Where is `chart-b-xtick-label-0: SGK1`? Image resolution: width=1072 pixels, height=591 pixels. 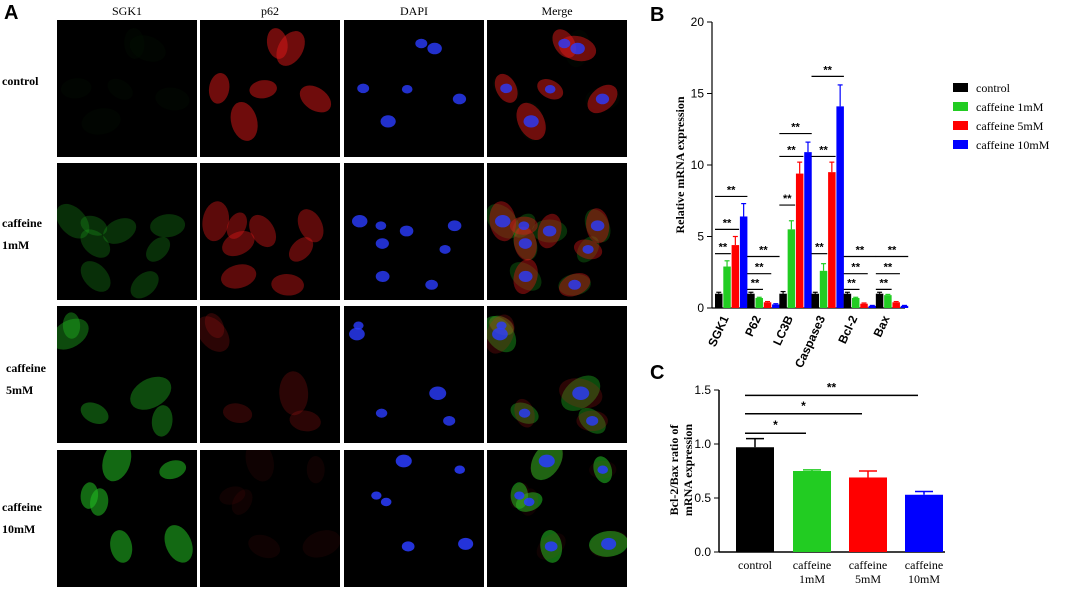 chart-b-xtick-label-0: SGK1 is located at coordinates (718, 331).